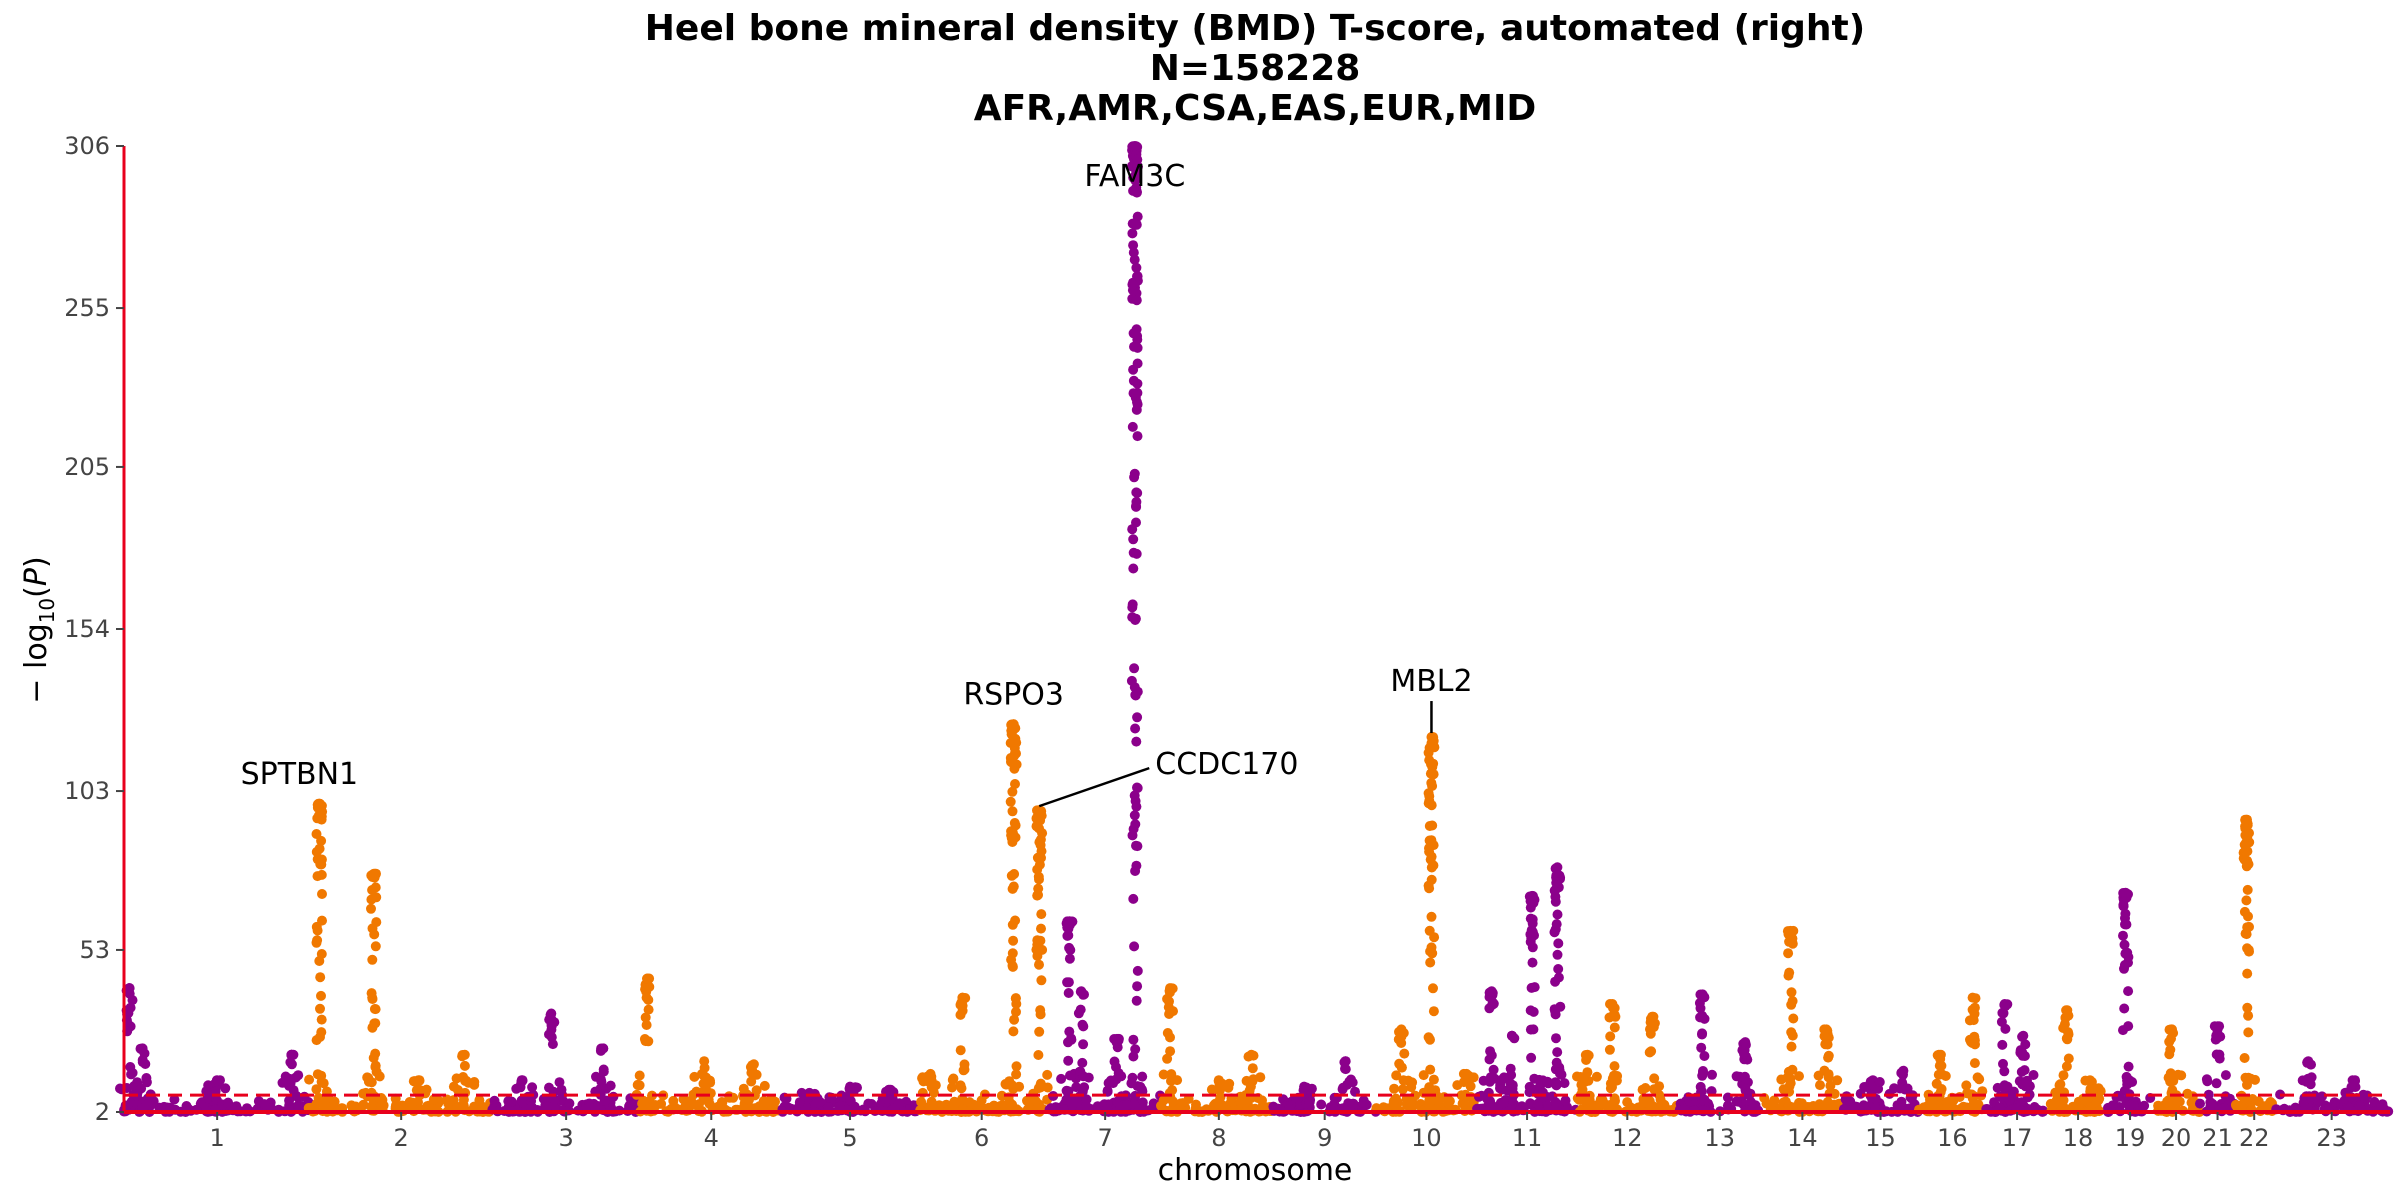 This screenshot has width=2400, height=1200. I want to click on chromosome-1-peak-point, so click(131, 1074).